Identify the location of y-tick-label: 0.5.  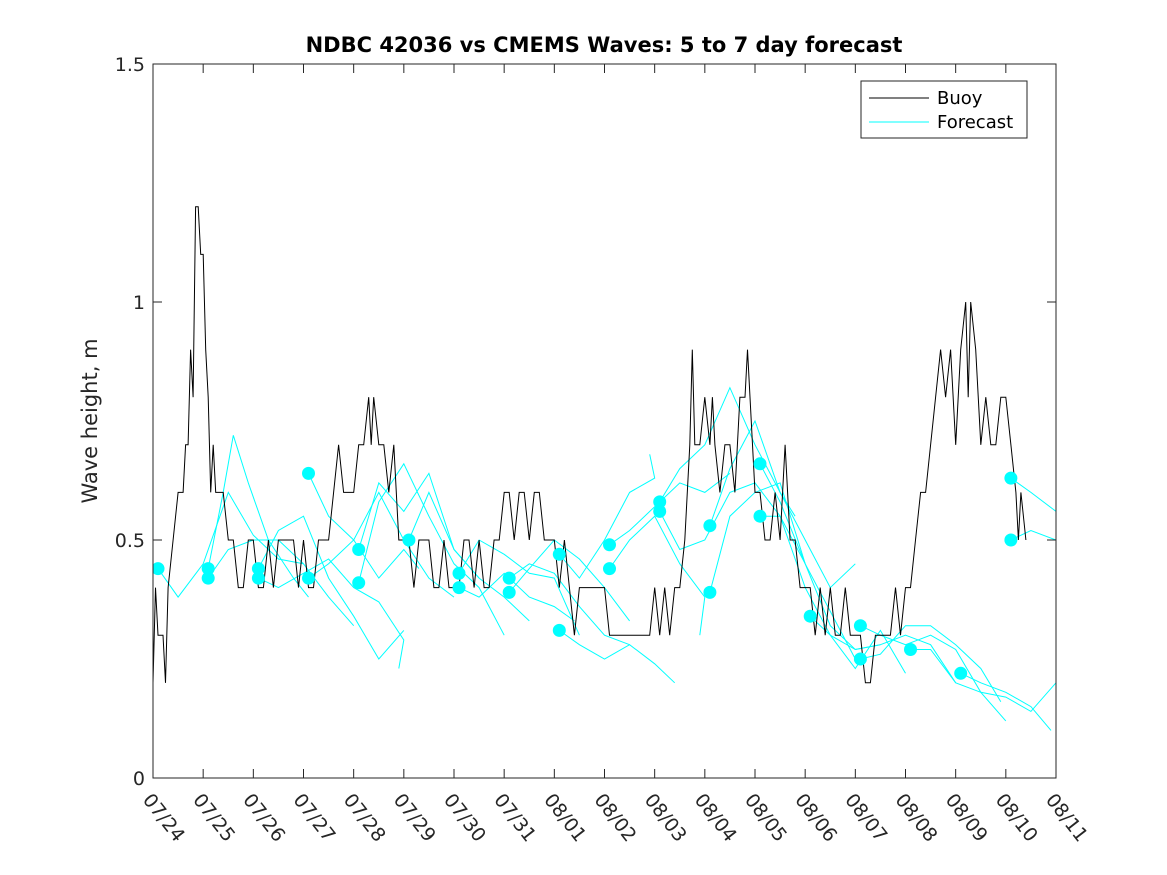
(130, 541).